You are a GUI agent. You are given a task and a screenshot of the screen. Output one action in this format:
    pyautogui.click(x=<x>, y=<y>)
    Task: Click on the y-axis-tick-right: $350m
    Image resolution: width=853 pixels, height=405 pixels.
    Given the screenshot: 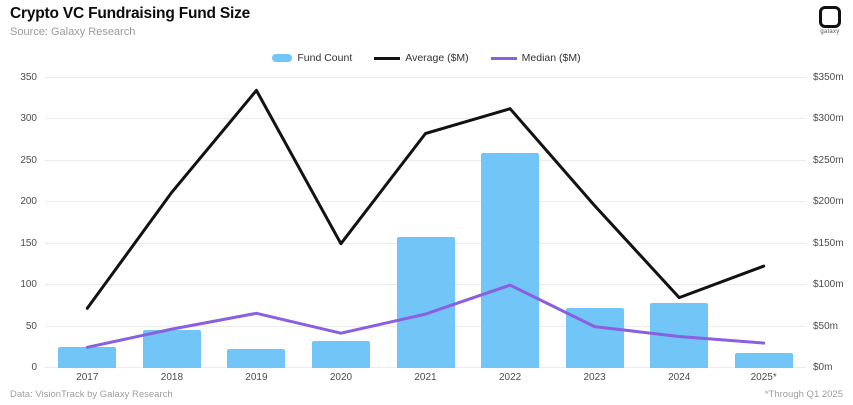 What is the action you would take?
    pyautogui.click(x=828, y=77)
    